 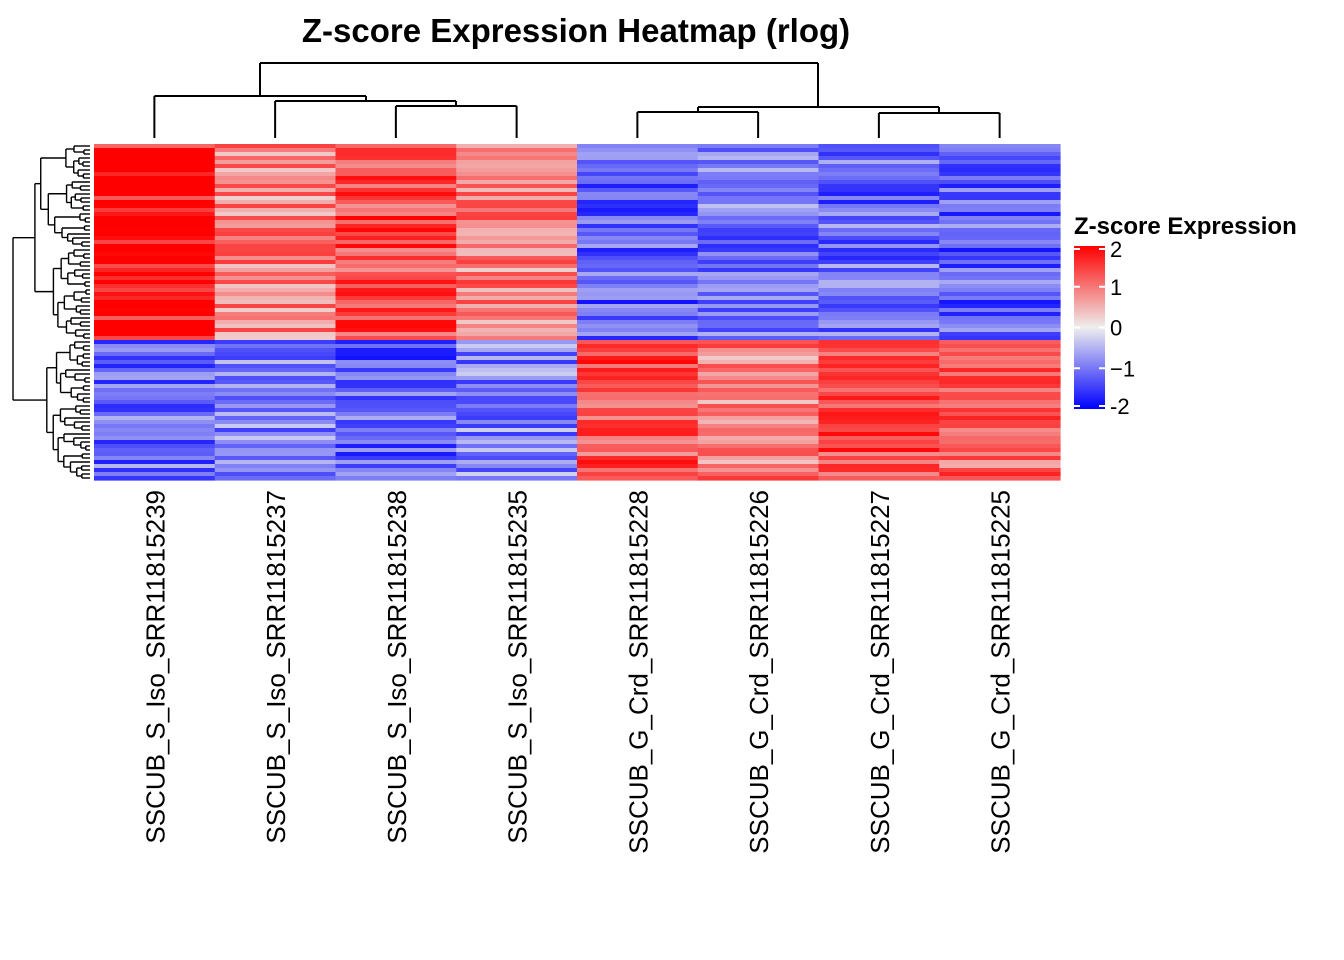 What do you see at coordinates (1116, 249) in the screenshot?
I see `legend-tick-label: 2` at bounding box center [1116, 249].